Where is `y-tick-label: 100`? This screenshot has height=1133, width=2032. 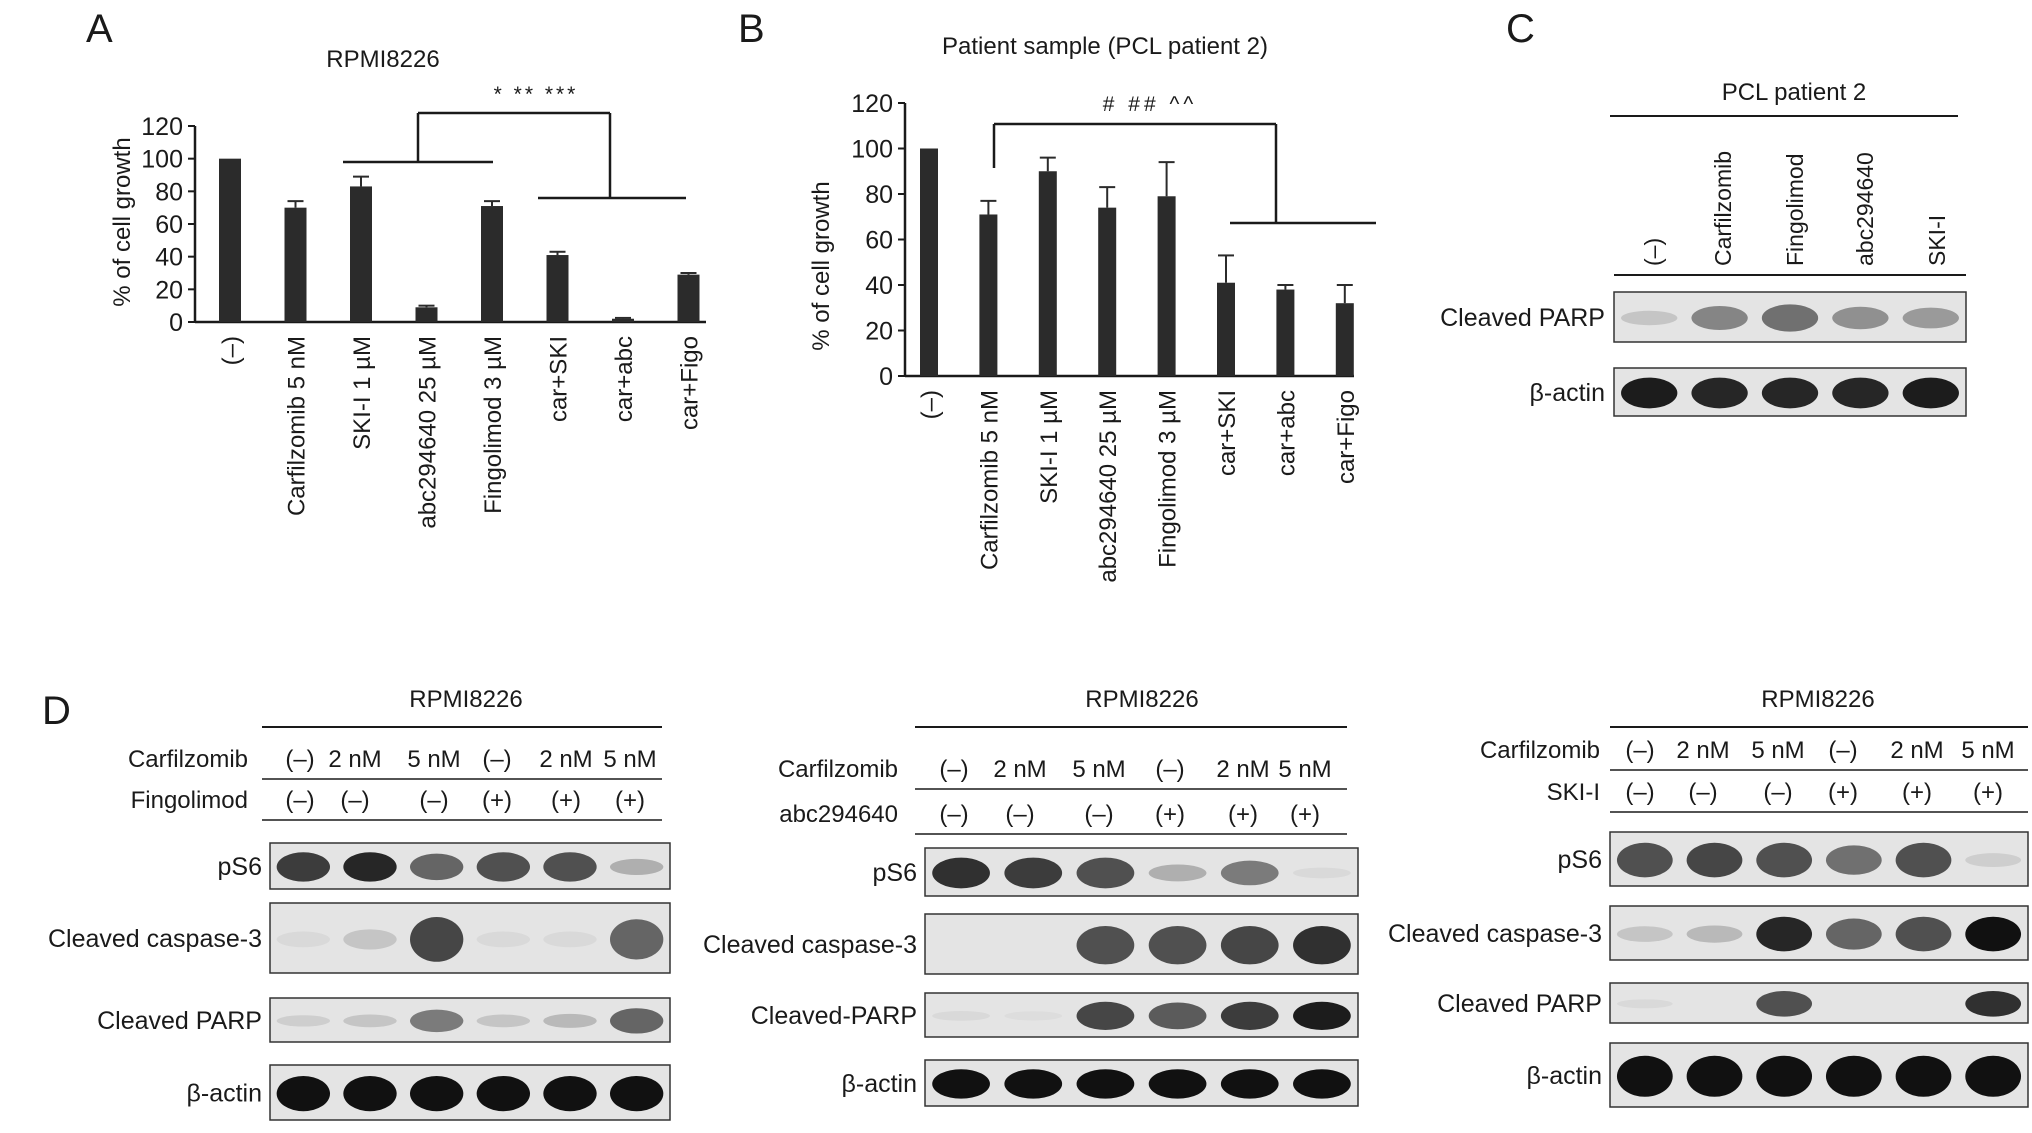
y-tick-label: 100 is located at coordinates (872, 150).